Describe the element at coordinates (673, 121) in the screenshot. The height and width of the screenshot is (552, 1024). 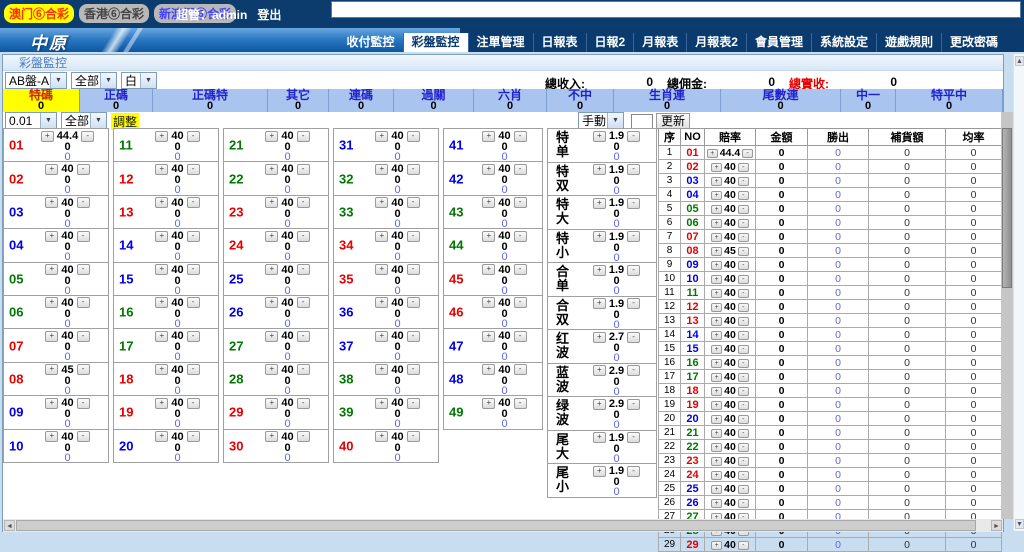
I see `update-button: 更新` at that location.